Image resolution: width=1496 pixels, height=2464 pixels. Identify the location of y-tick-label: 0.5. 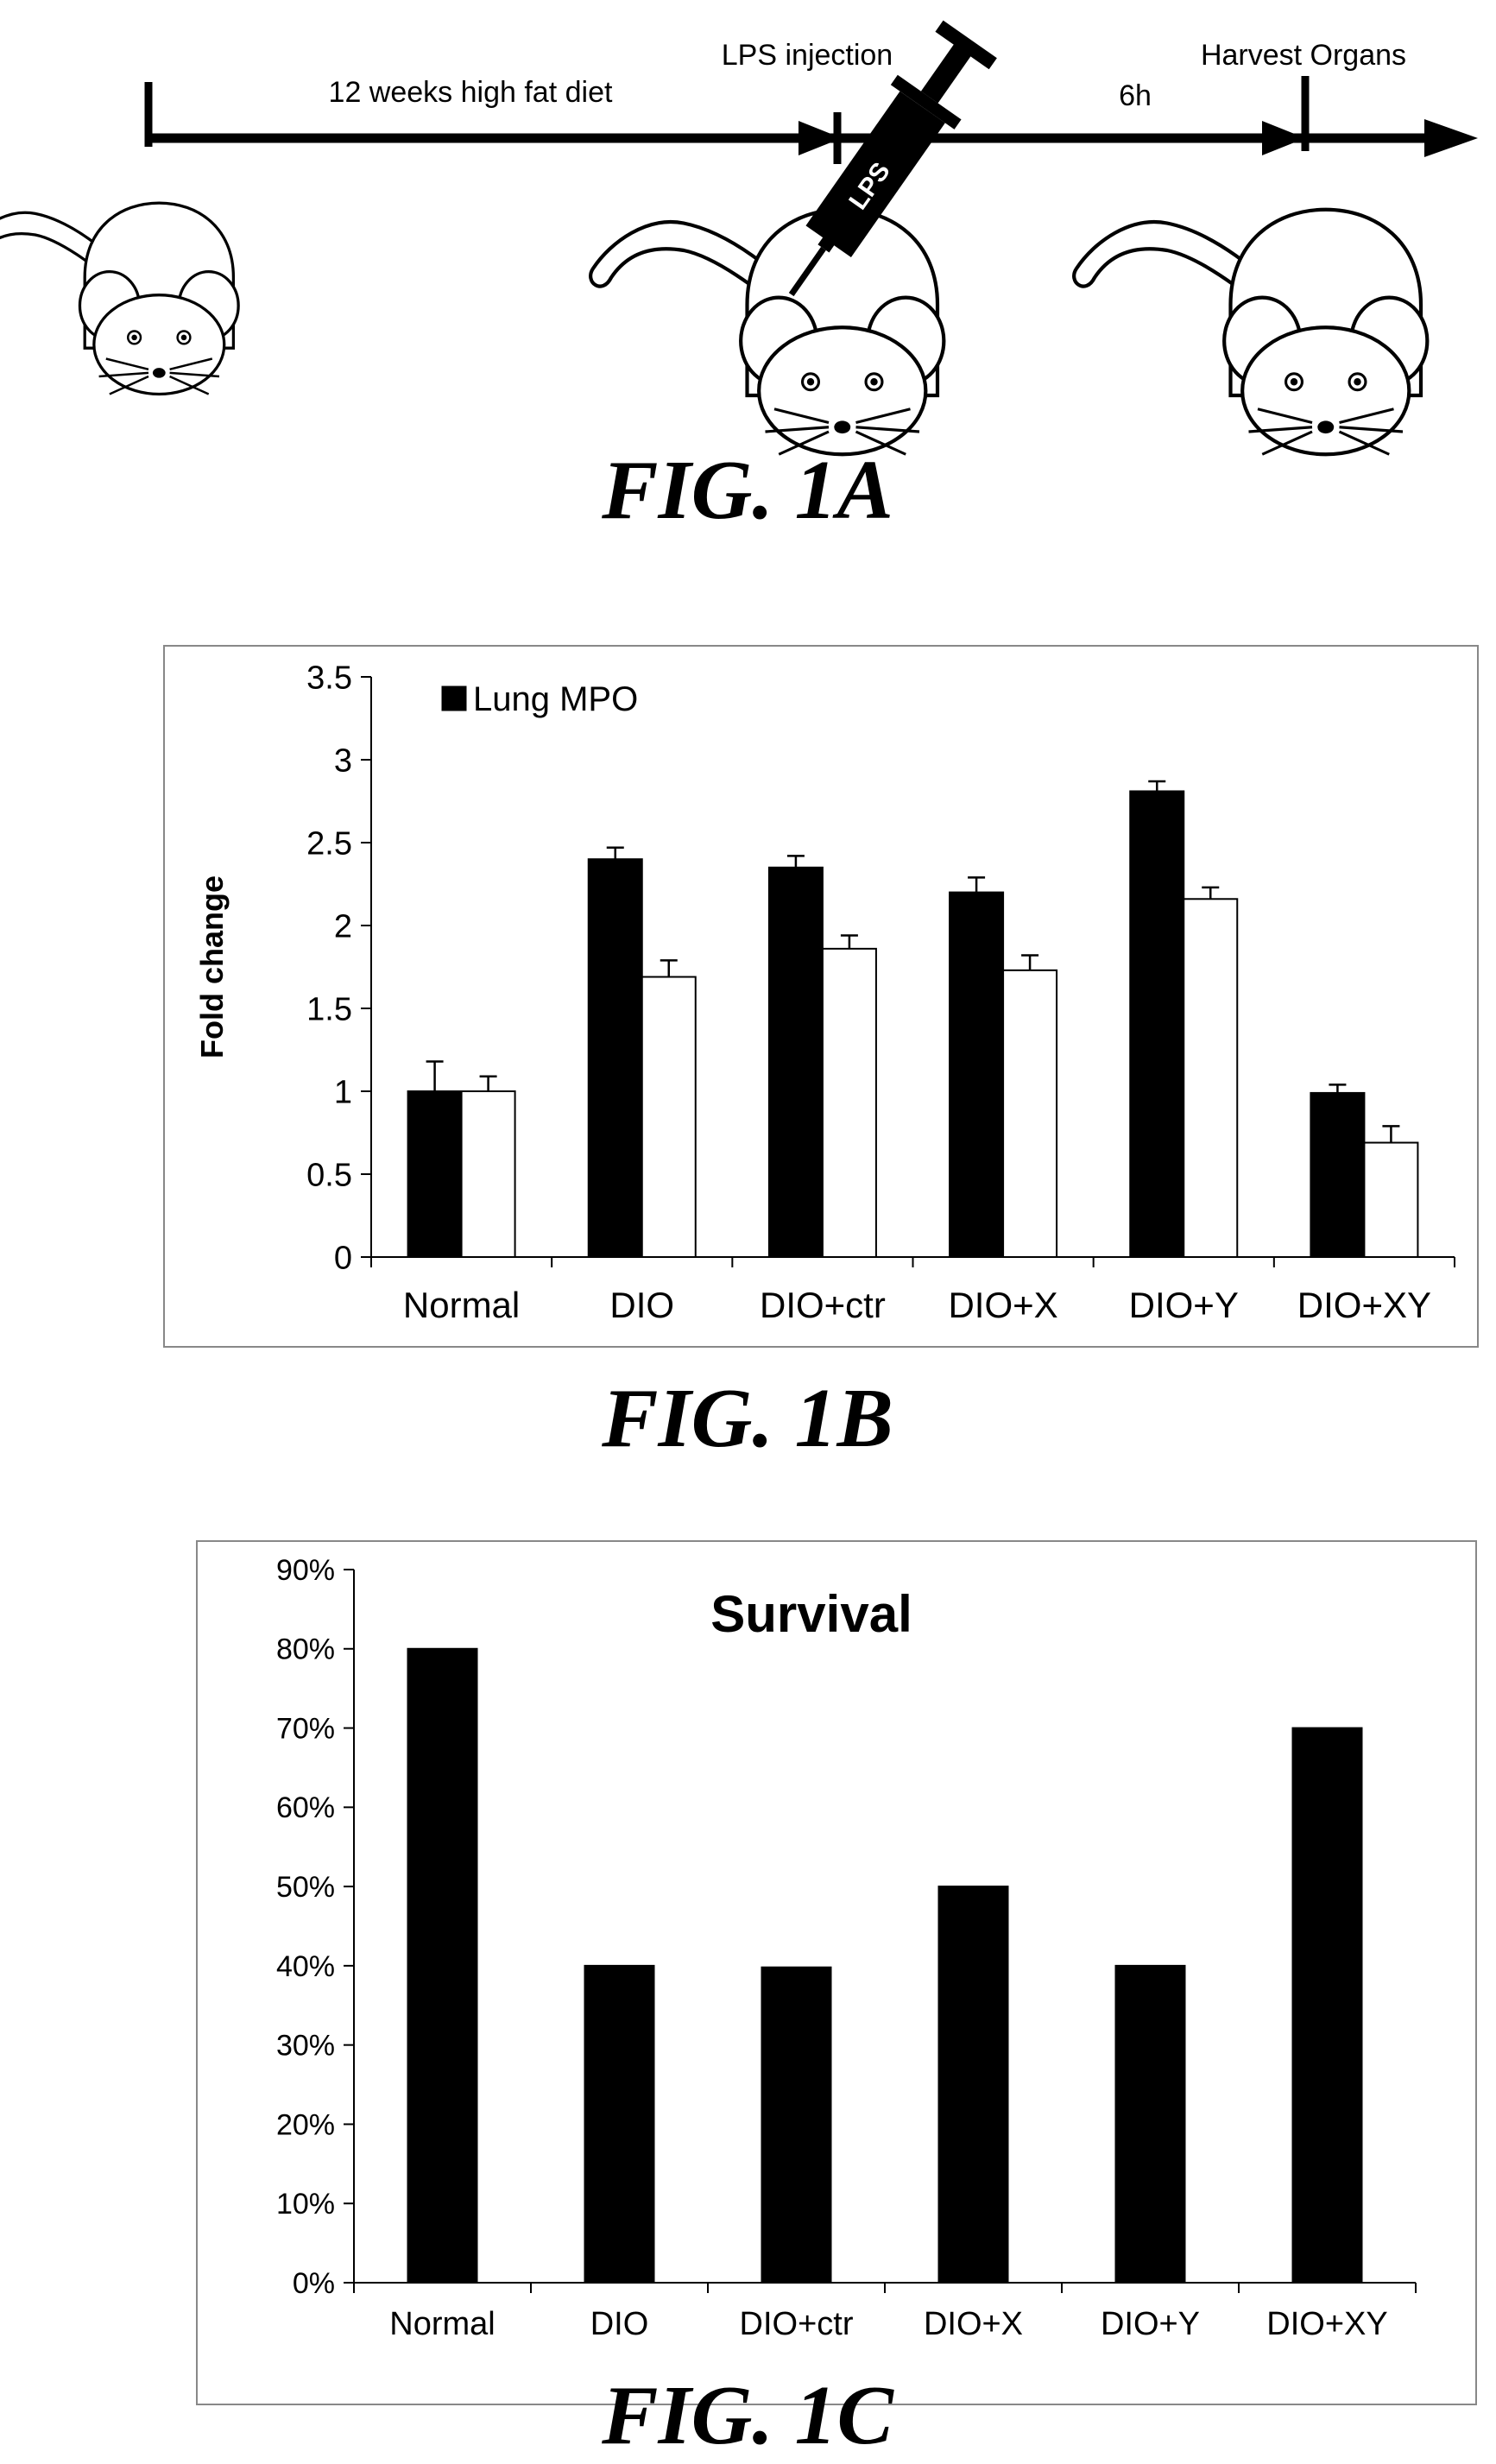
(329, 1175).